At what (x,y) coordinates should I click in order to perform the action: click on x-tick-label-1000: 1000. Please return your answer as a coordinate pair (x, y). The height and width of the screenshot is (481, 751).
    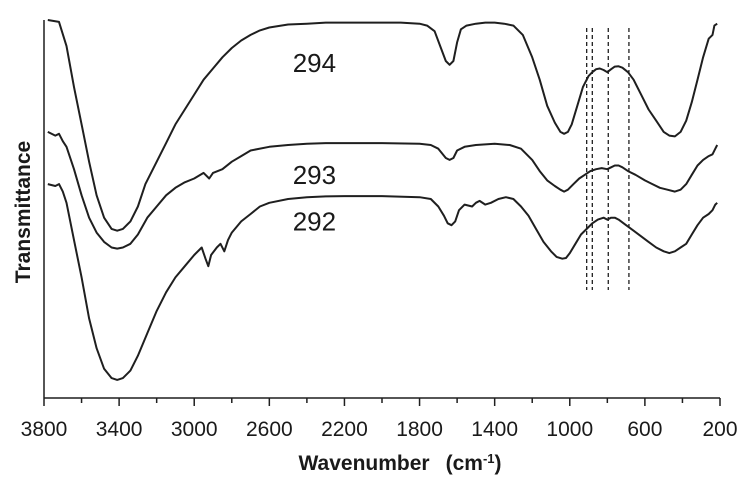
    Looking at the image, I should click on (569, 429).